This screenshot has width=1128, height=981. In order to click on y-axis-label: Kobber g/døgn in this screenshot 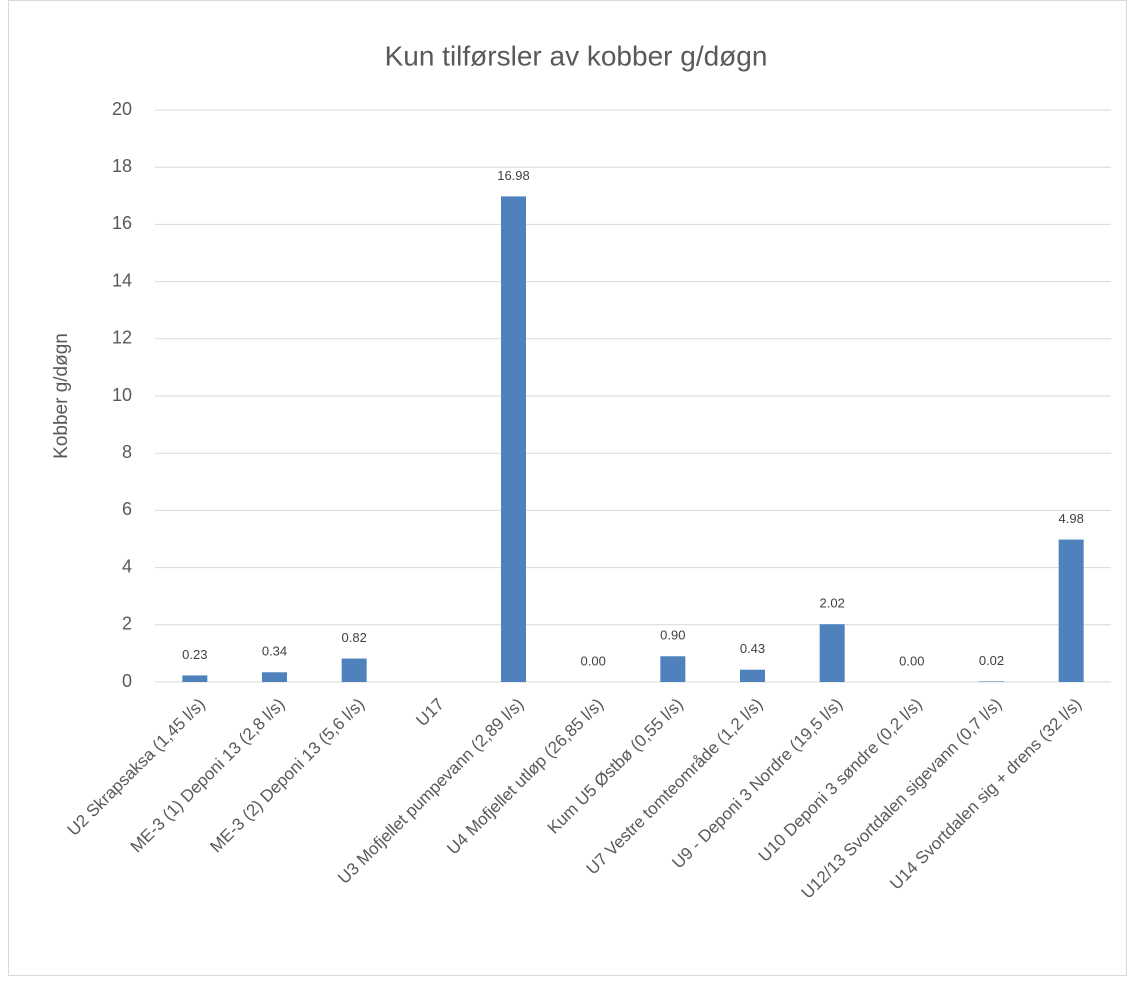, I will do `click(61, 396)`.